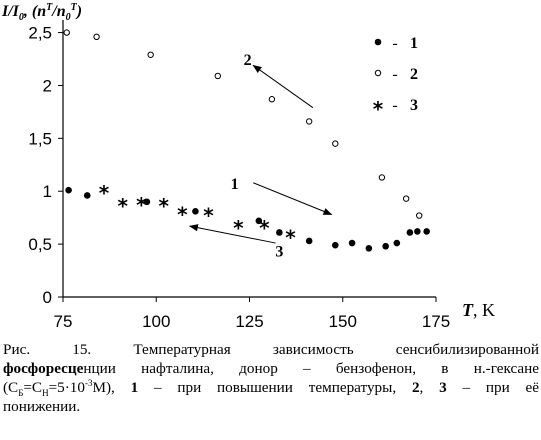 The image size is (541, 440). Describe the element at coordinates (47, 191) in the screenshot. I see `y-tick-label: 1` at that location.